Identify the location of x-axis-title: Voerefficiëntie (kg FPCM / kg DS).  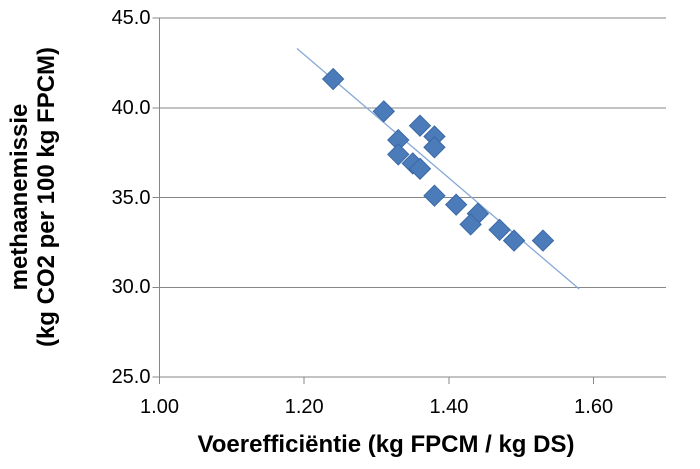
(386, 444).